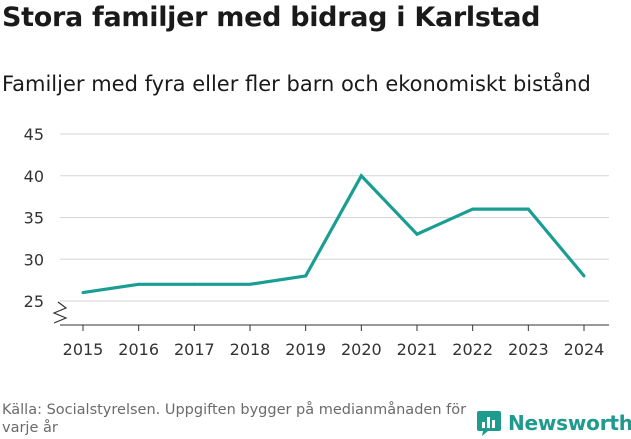  What do you see at coordinates (194, 349) in the screenshot?
I see `x-tick-label-2017: 2017` at bounding box center [194, 349].